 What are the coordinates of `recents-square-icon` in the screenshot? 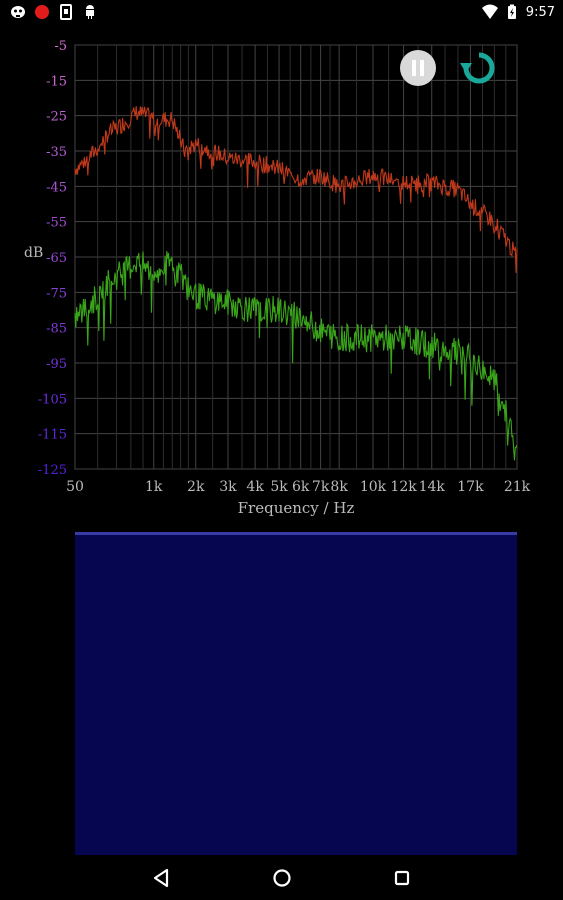 It's located at (402, 878).